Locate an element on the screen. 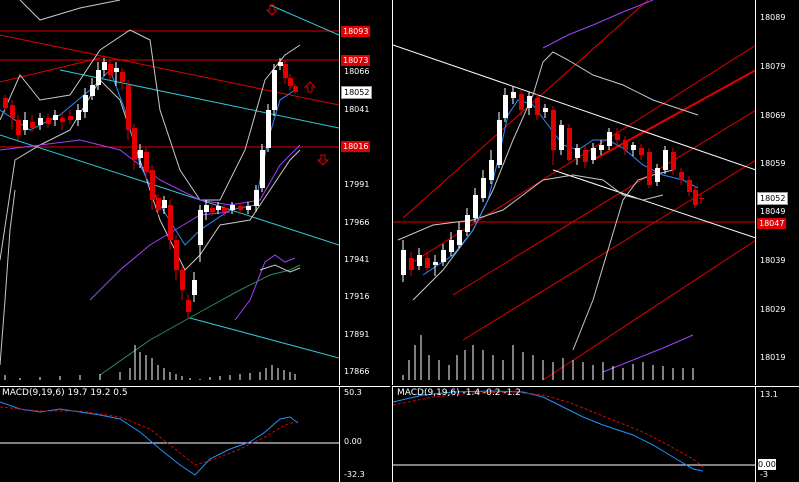 The width and height of the screenshot is (799, 482). left-macd-svg is located at coordinates (169, 438).